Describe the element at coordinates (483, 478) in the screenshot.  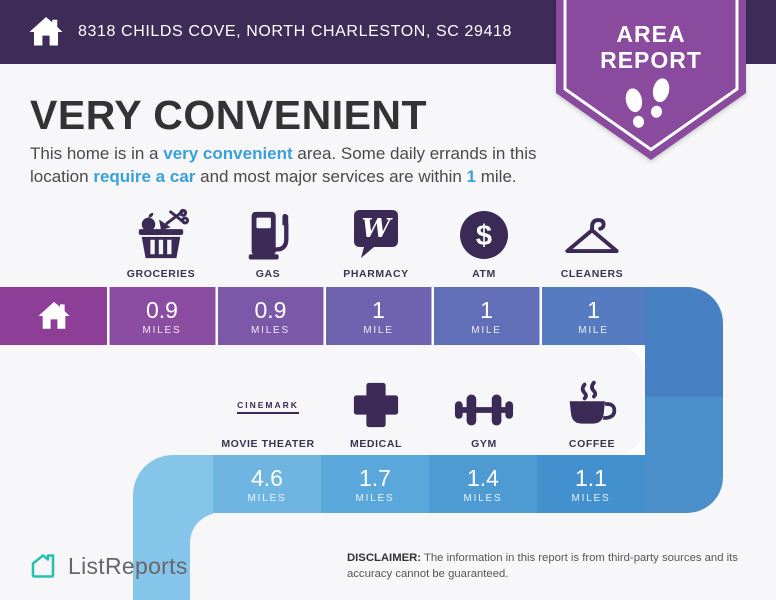
I see `distance-value: 1.4` at that location.